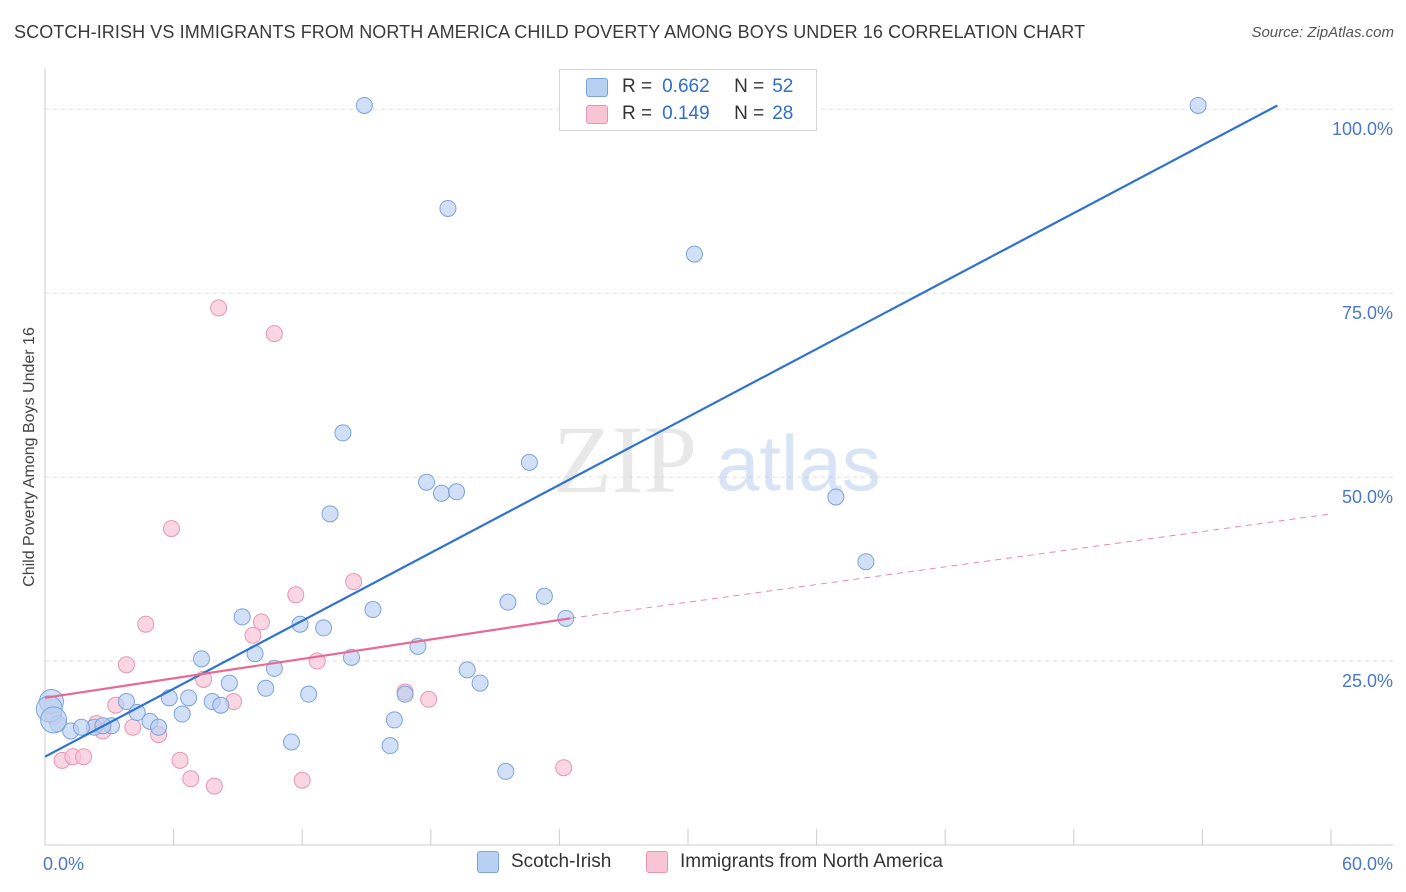 The width and height of the screenshot is (1406, 892). Describe the element at coordinates (1362, 129) in the screenshot. I see `y-tick-label: 100.0%` at that location.